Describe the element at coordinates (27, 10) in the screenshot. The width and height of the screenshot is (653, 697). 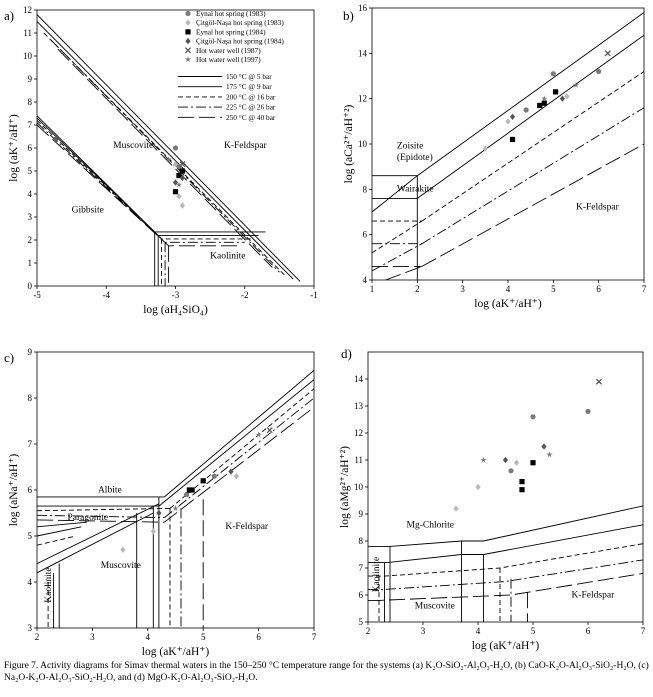
I see `y-tick-label: 12` at that location.